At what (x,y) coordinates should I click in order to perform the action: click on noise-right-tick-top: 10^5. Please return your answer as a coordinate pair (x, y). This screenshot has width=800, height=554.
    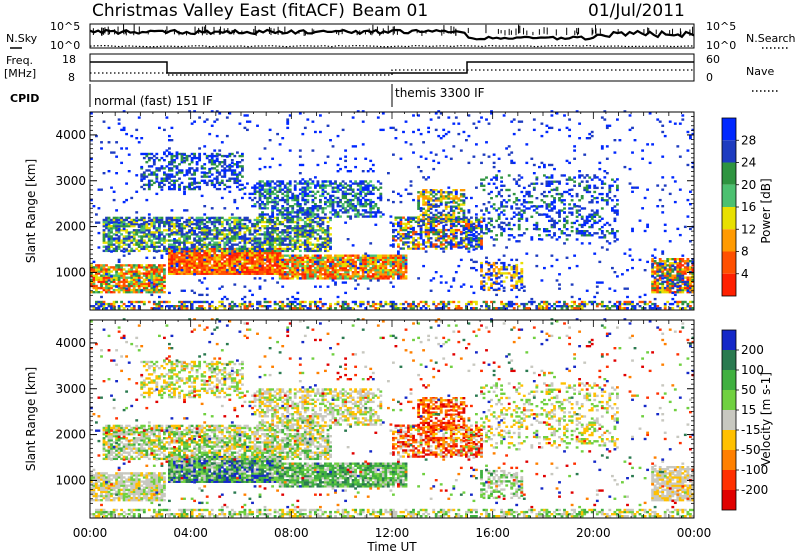
    Looking at the image, I should click on (721, 26).